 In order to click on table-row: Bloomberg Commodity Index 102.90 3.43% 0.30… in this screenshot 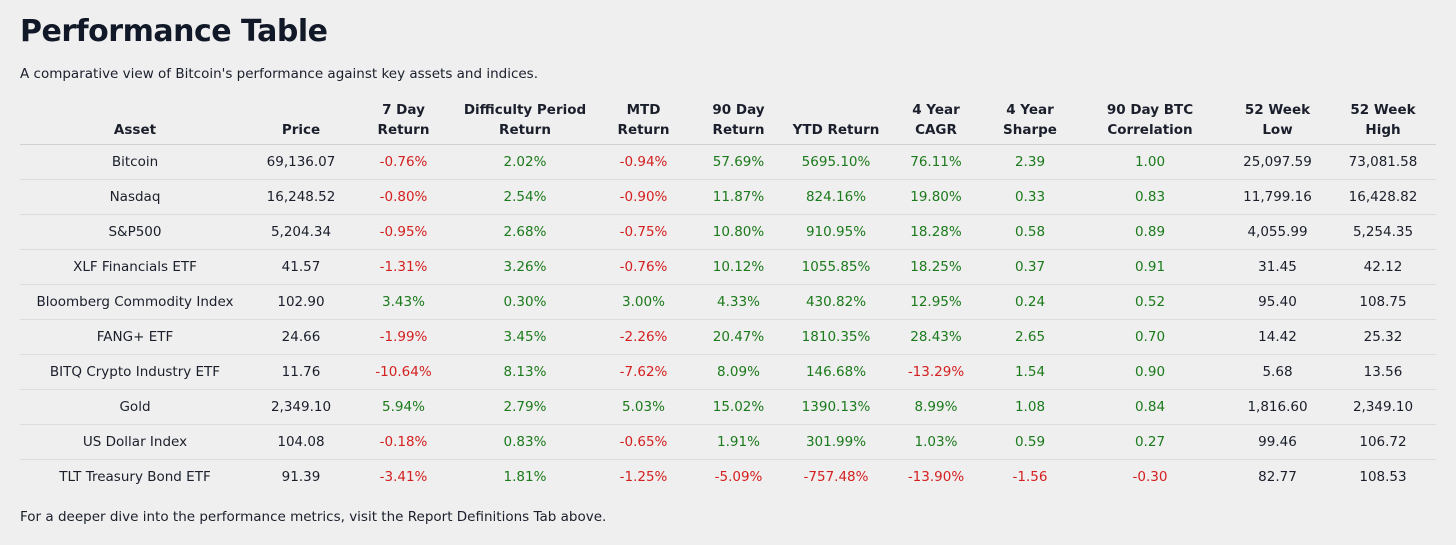, I will do `click(728, 302)`.